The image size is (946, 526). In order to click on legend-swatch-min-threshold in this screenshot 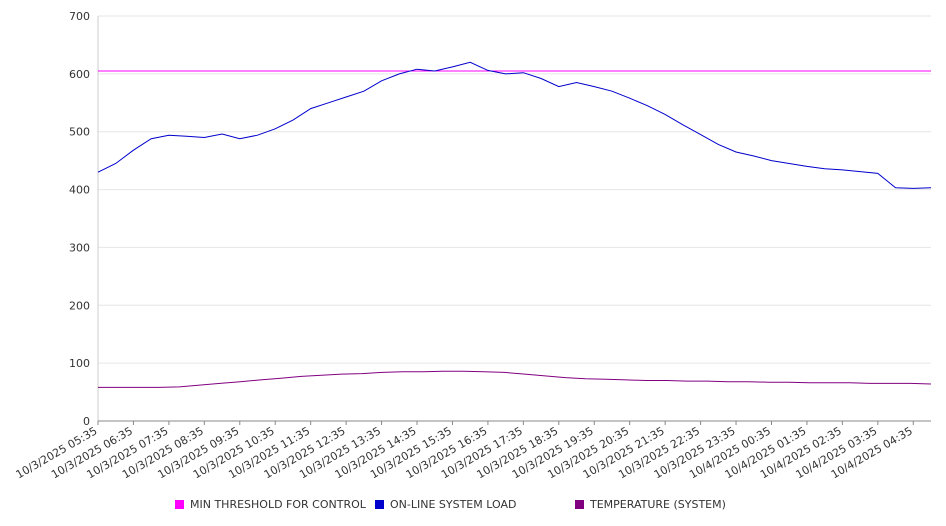, I will do `click(179, 504)`.